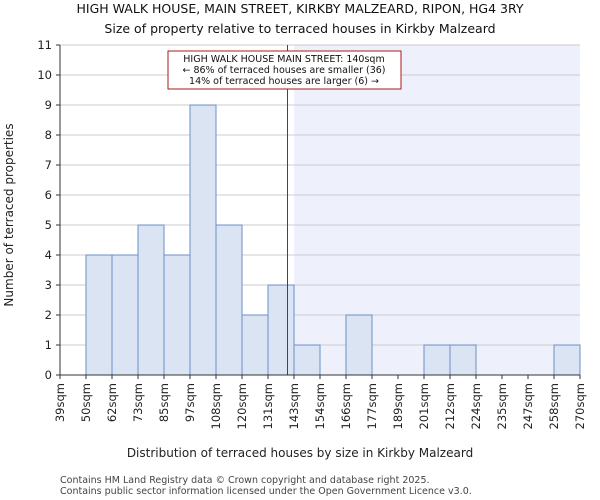  Describe the element at coordinates (567, 360) in the screenshot. I see `bar-258sqm` at that location.